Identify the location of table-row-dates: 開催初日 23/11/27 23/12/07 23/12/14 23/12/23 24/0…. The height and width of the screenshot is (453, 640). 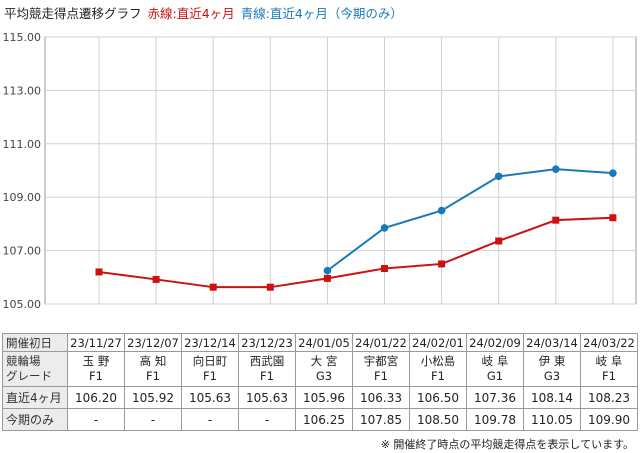
(320, 342).